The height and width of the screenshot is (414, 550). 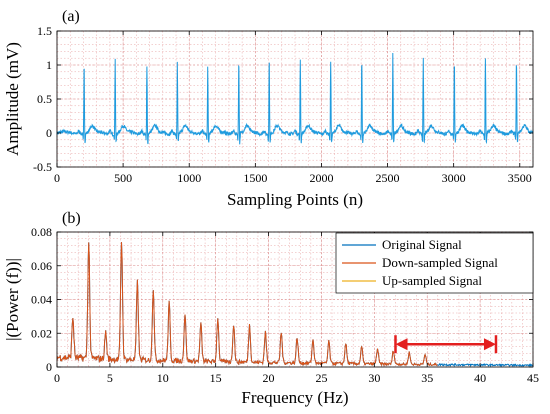 I want to click on a-x-tick-label: 1000, so click(x=189, y=178).